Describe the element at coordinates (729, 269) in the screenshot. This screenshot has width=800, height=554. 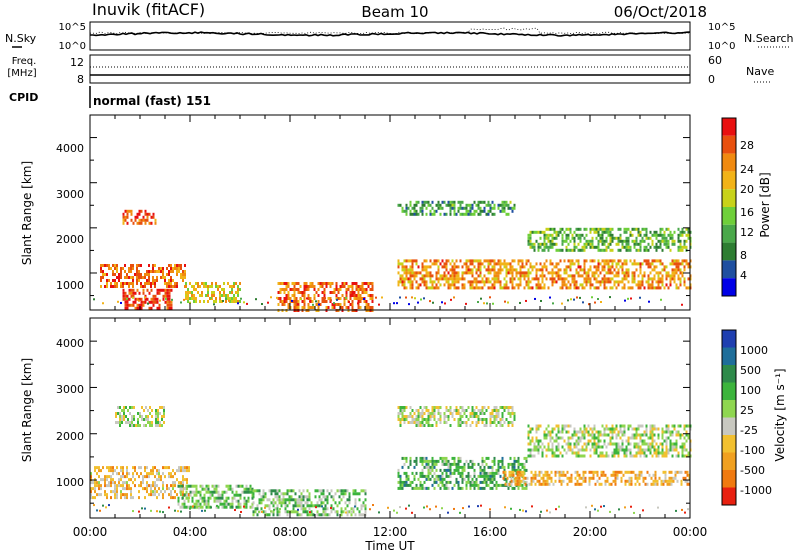
I see `power-colorbar-swatch` at that location.